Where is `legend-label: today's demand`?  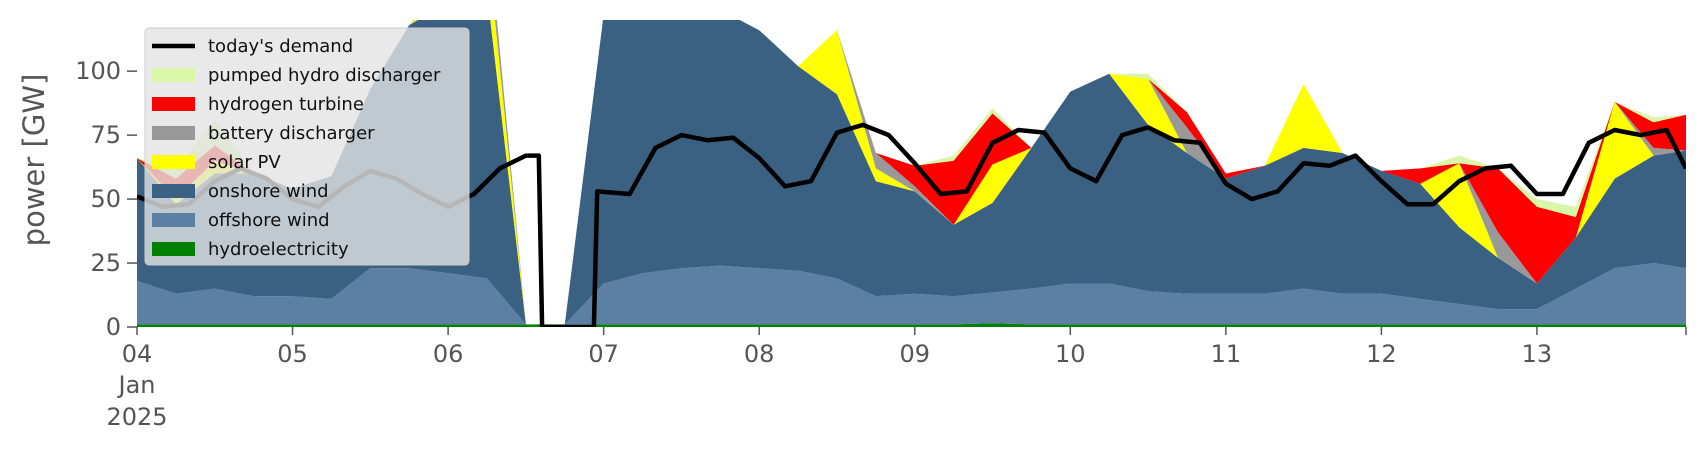 legend-label: today's demand is located at coordinates (280, 46).